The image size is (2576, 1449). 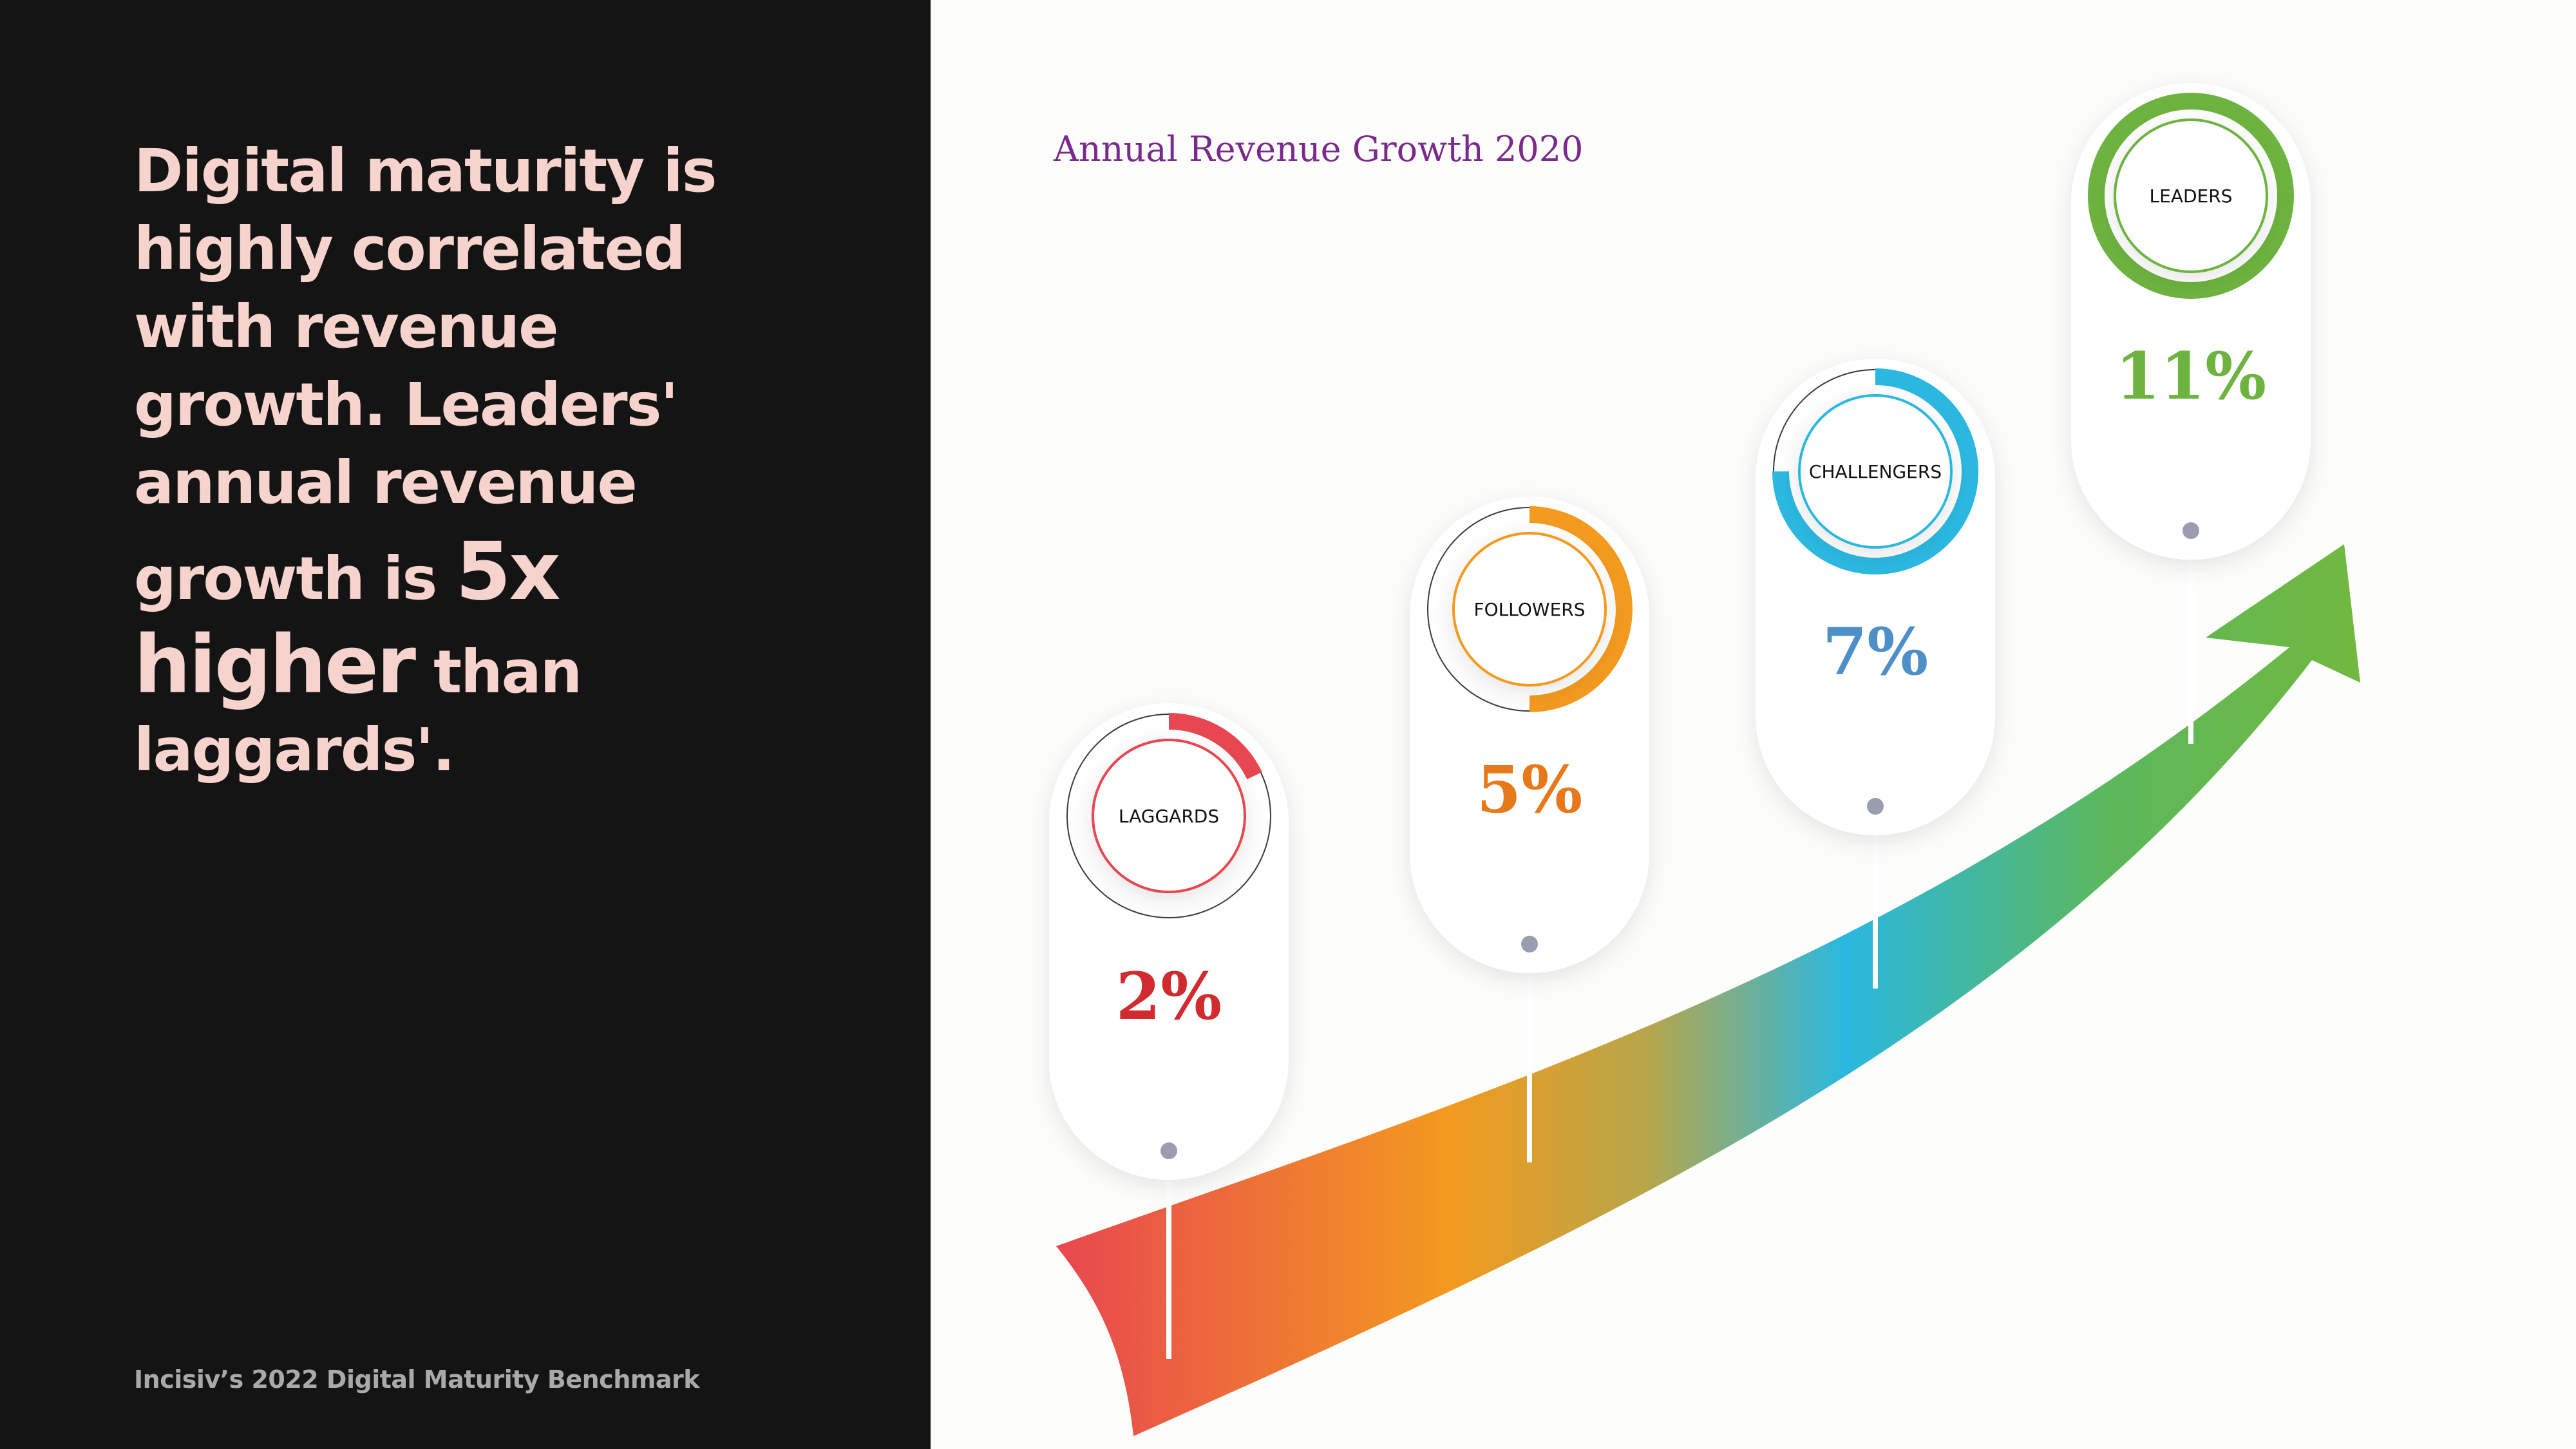 I want to click on card-laggards: LAGGARDS 2%, so click(x=1169, y=1031).